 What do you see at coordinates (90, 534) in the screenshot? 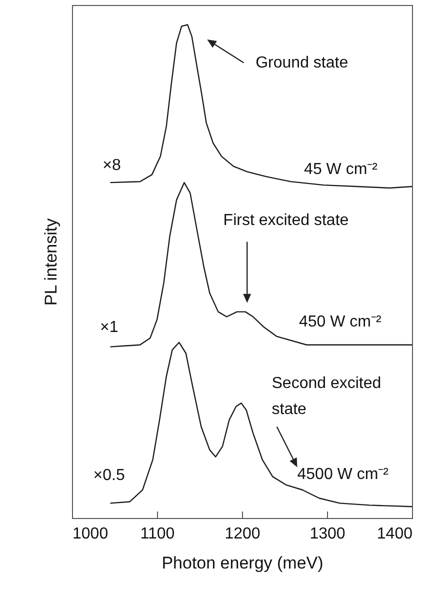
I see `x-tick-label: 1000` at bounding box center [90, 534].